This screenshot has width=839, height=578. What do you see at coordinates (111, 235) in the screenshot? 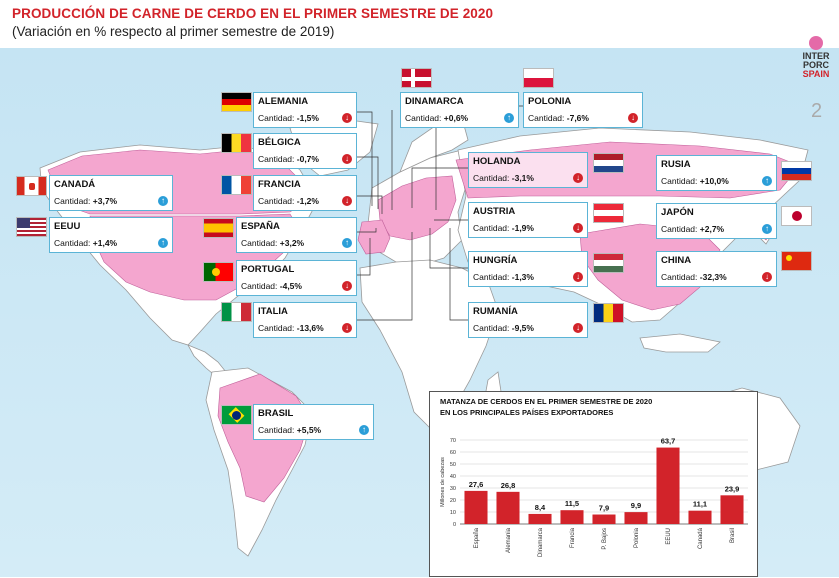
I see `country-box-eeuu: EEUU Cantidad: +1,4% ↑` at bounding box center [111, 235].